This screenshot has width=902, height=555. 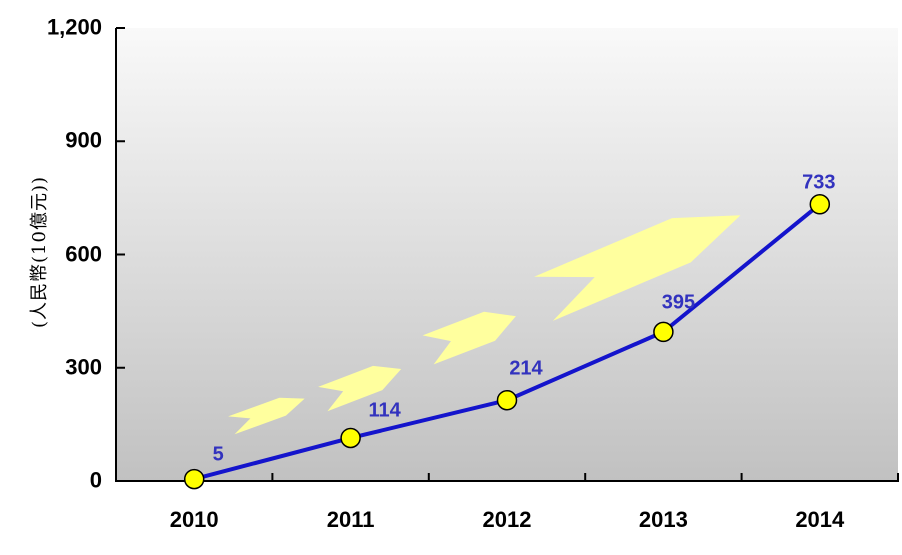 I want to click on data-label: 114, so click(x=384, y=410).